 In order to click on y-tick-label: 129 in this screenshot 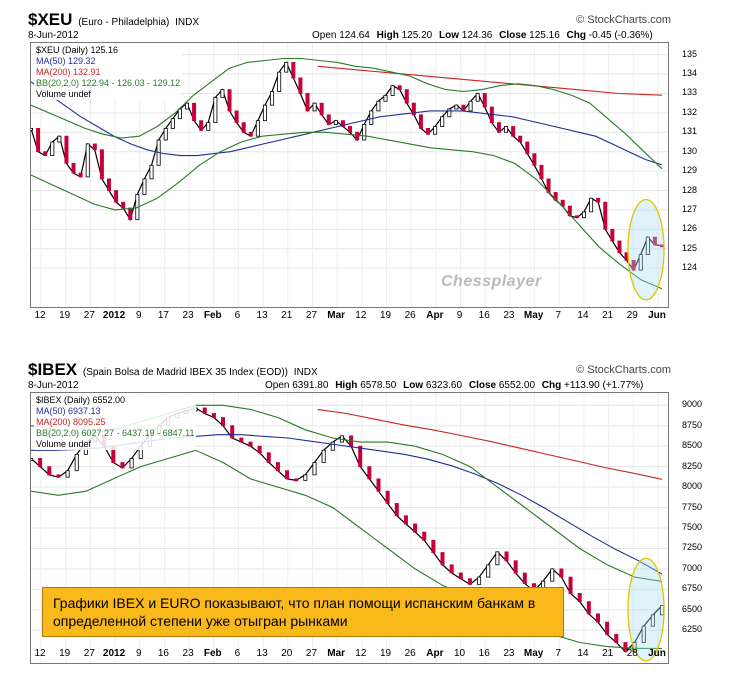, I will do `click(690, 170)`.